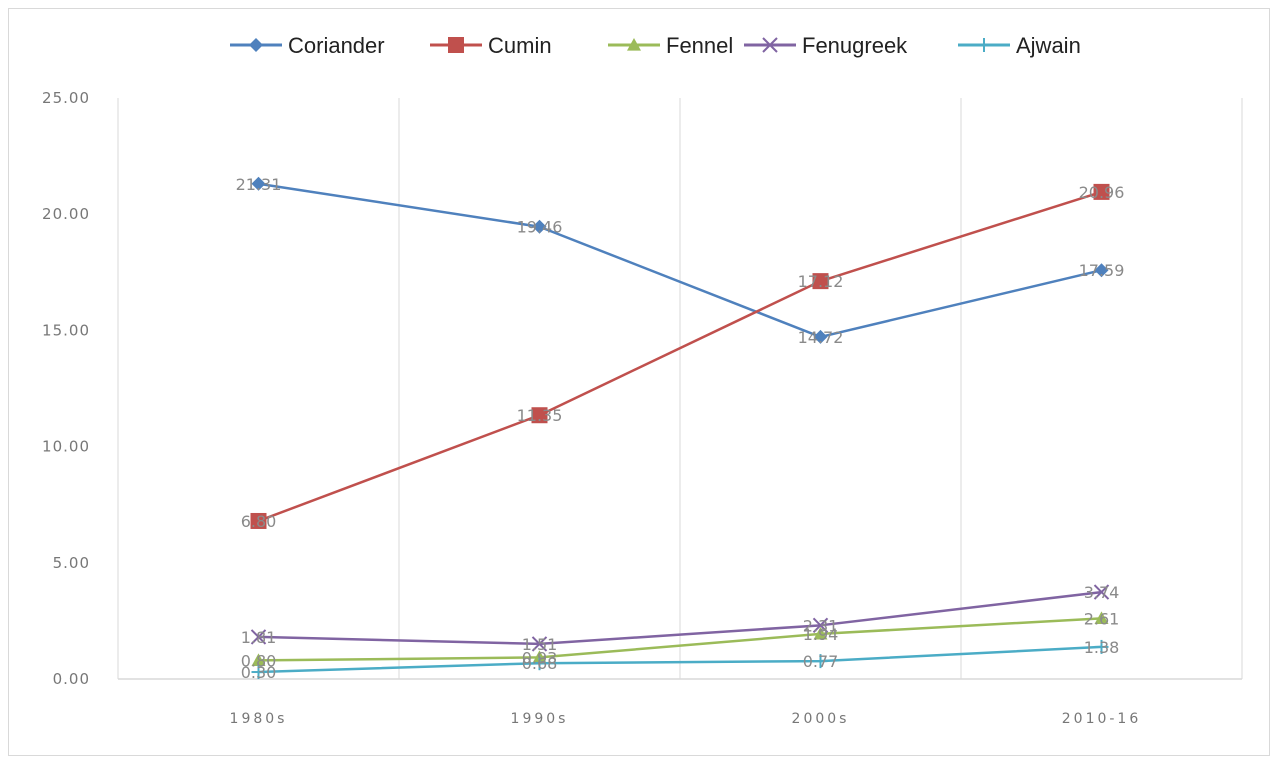  I want to click on y-tick-label: 15.00, so click(66, 330).